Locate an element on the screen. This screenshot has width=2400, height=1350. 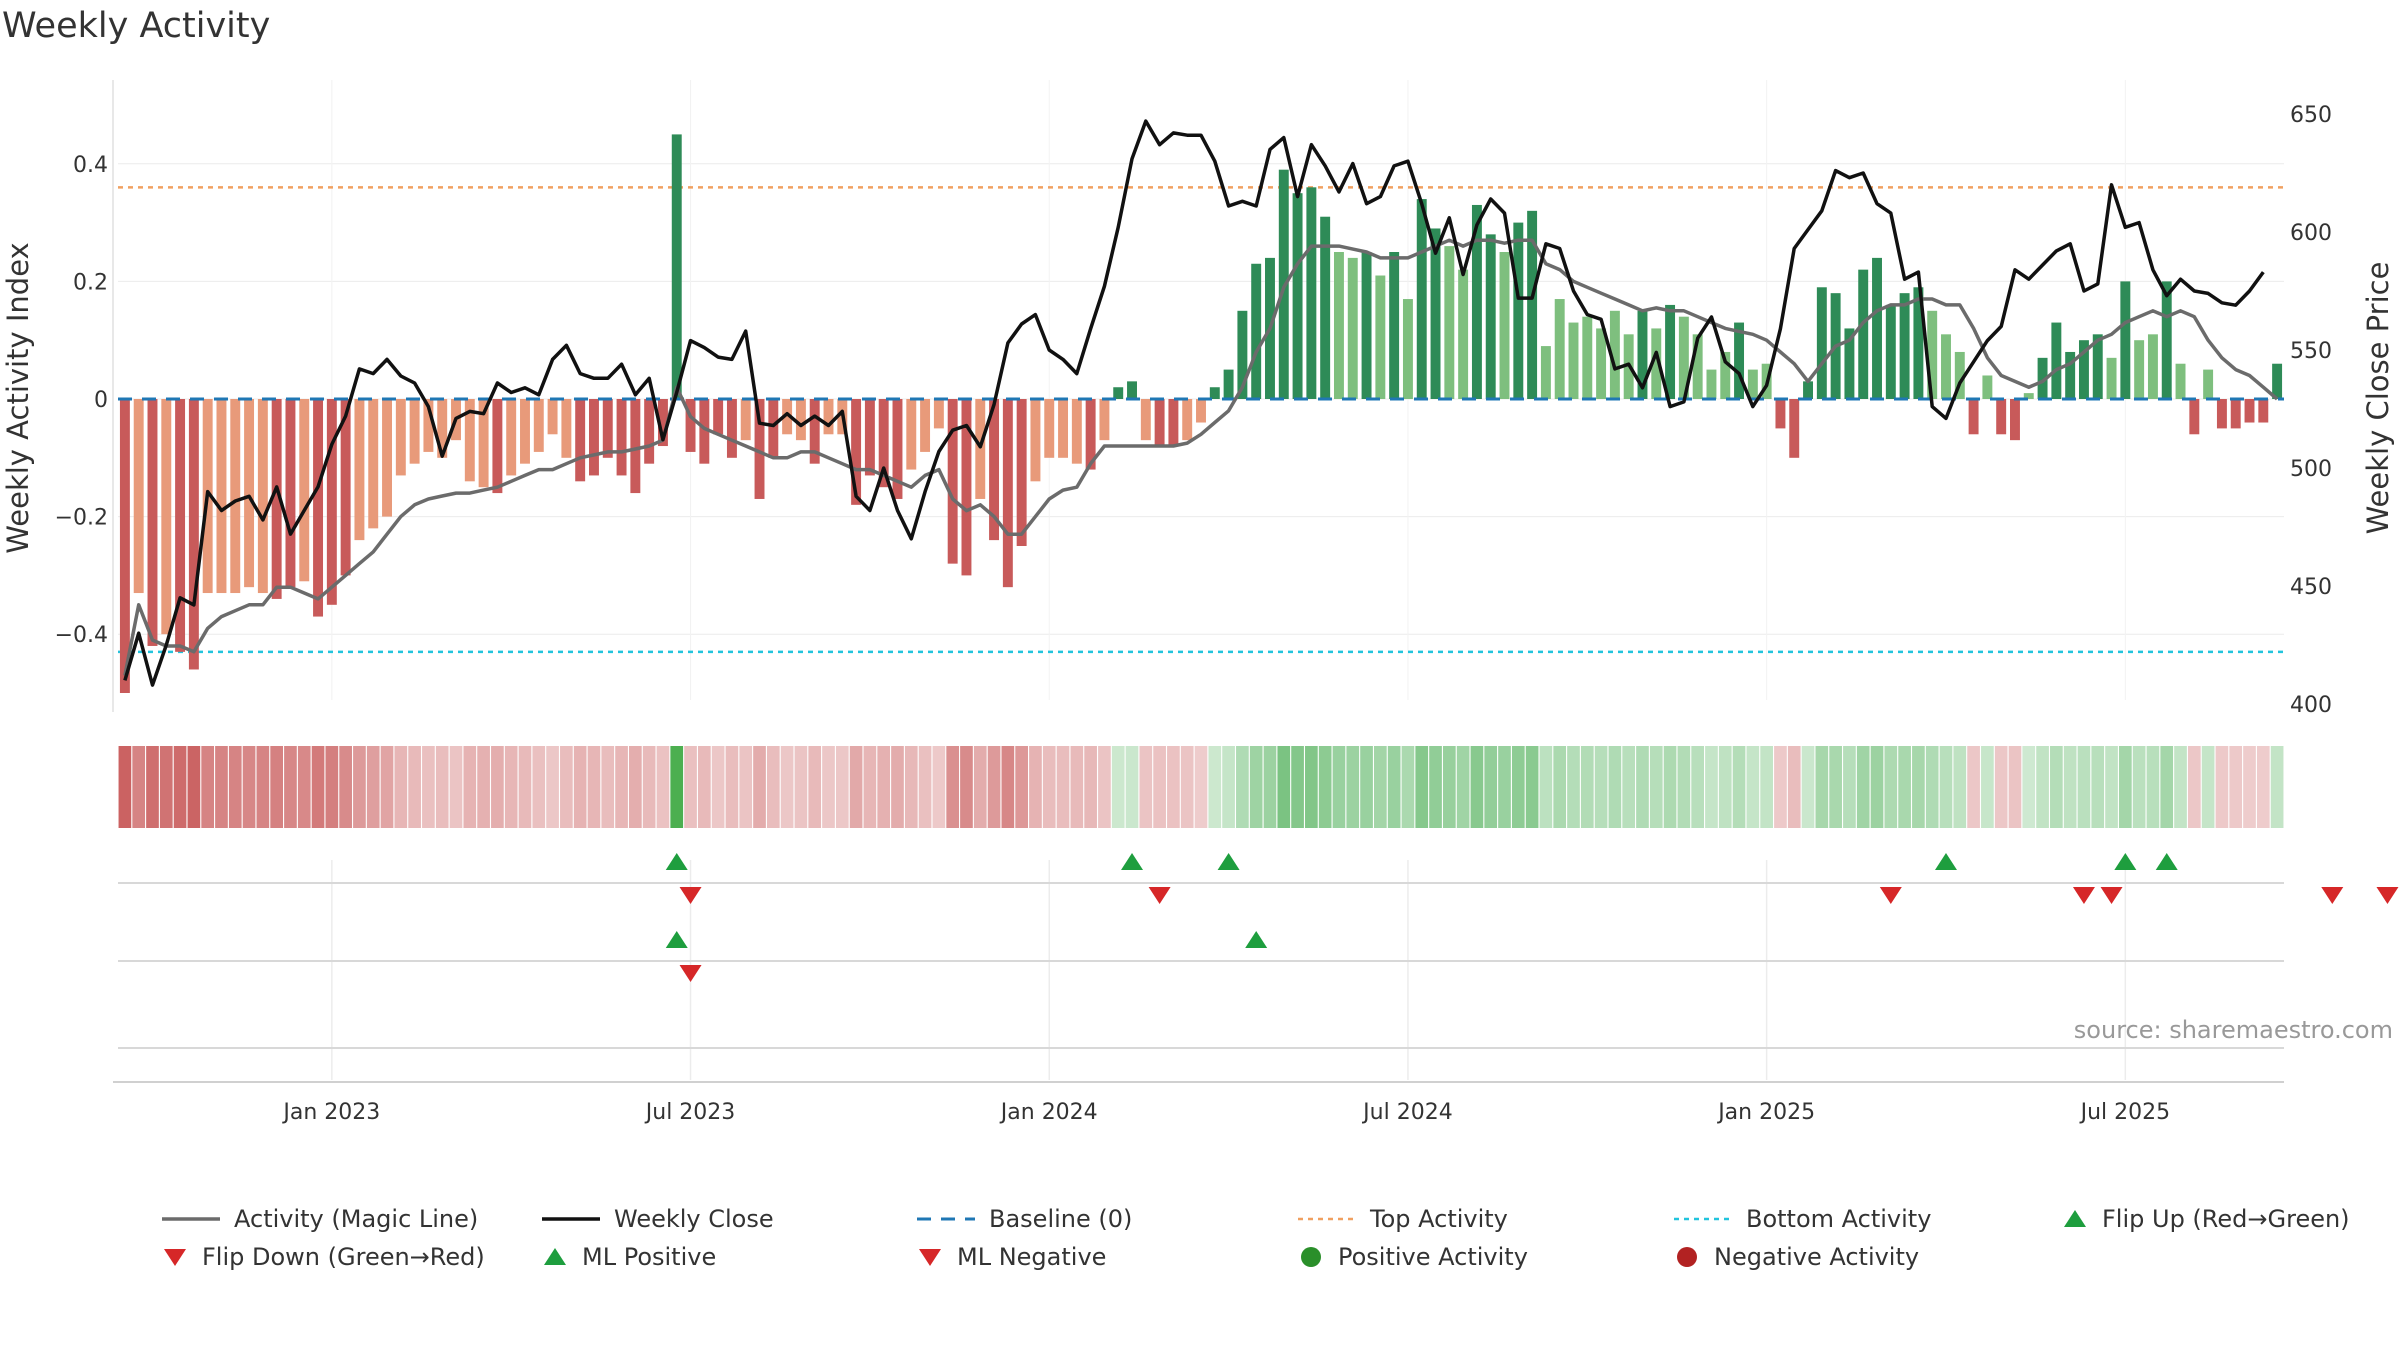
ml-positive-marker is located at coordinates (1256, 939).